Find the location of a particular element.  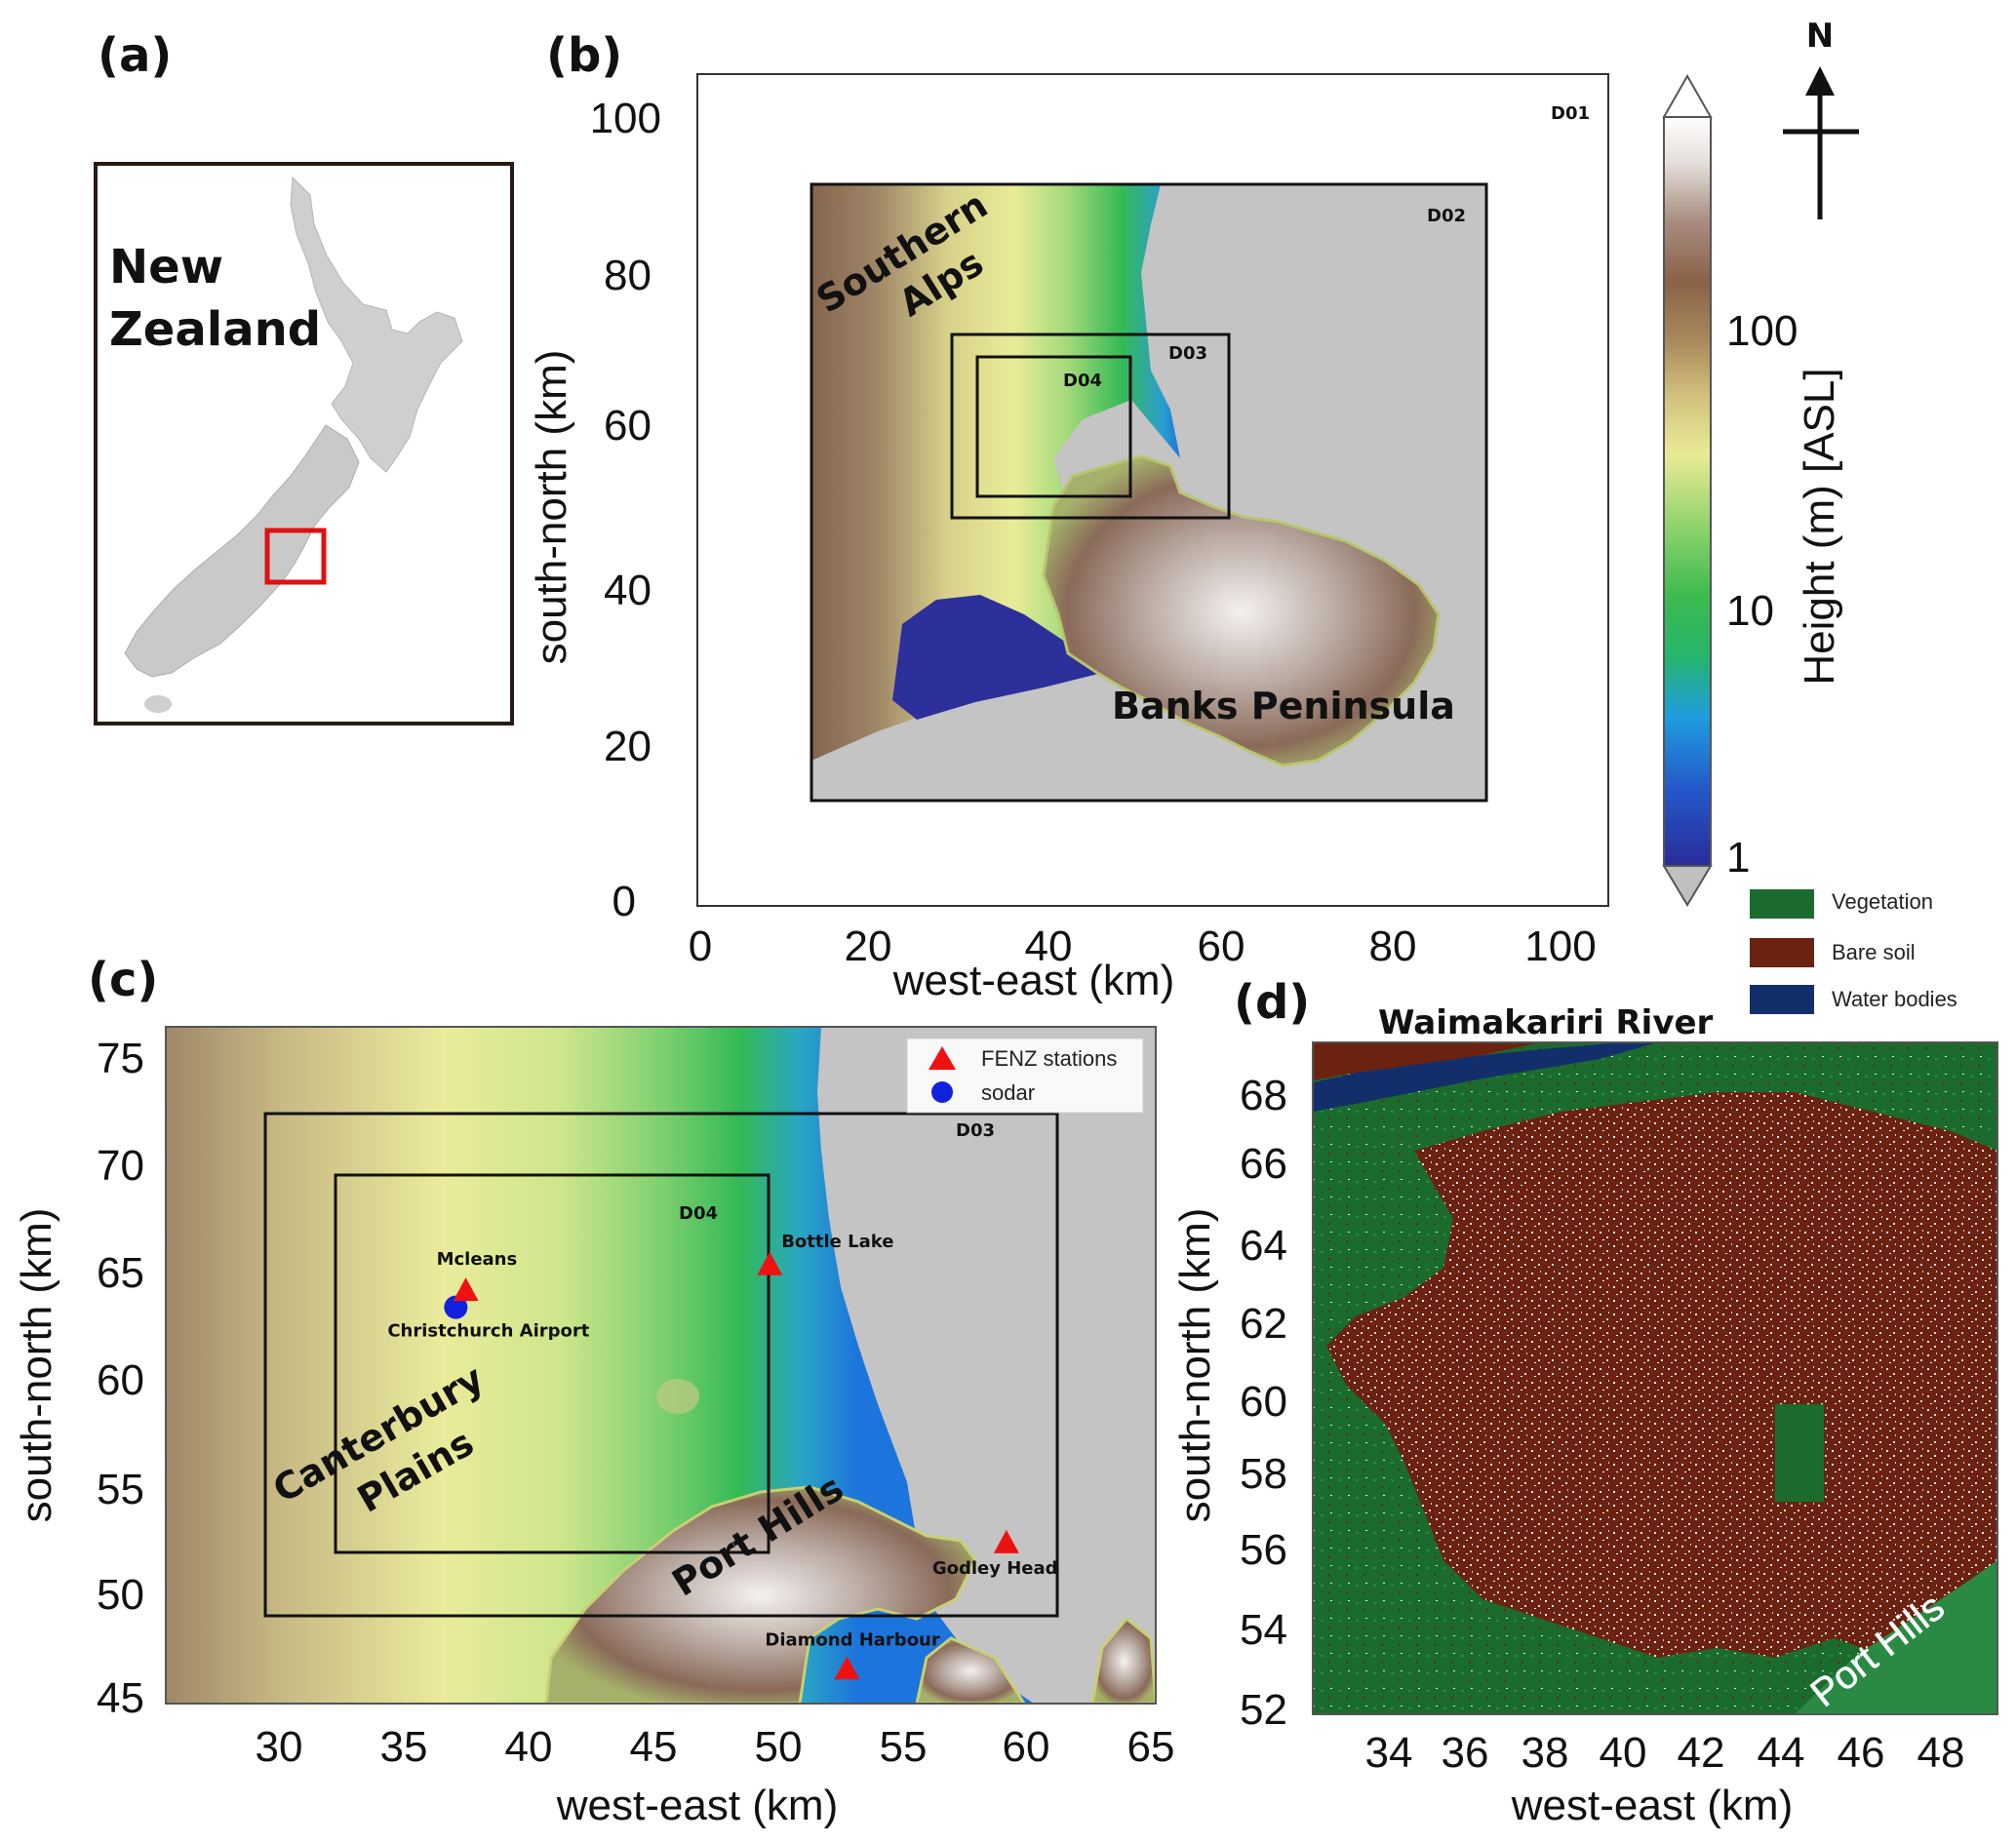

legend-water-bodies-label: Water bodies is located at coordinates (1894, 999).